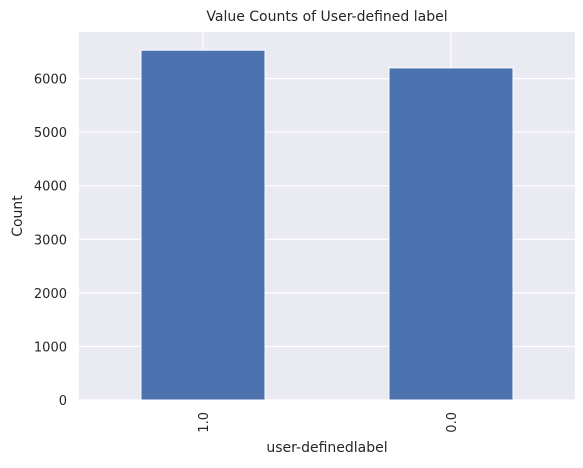  What do you see at coordinates (50, 294) in the screenshot?
I see `y-tick-label: 2000` at bounding box center [50, 294].